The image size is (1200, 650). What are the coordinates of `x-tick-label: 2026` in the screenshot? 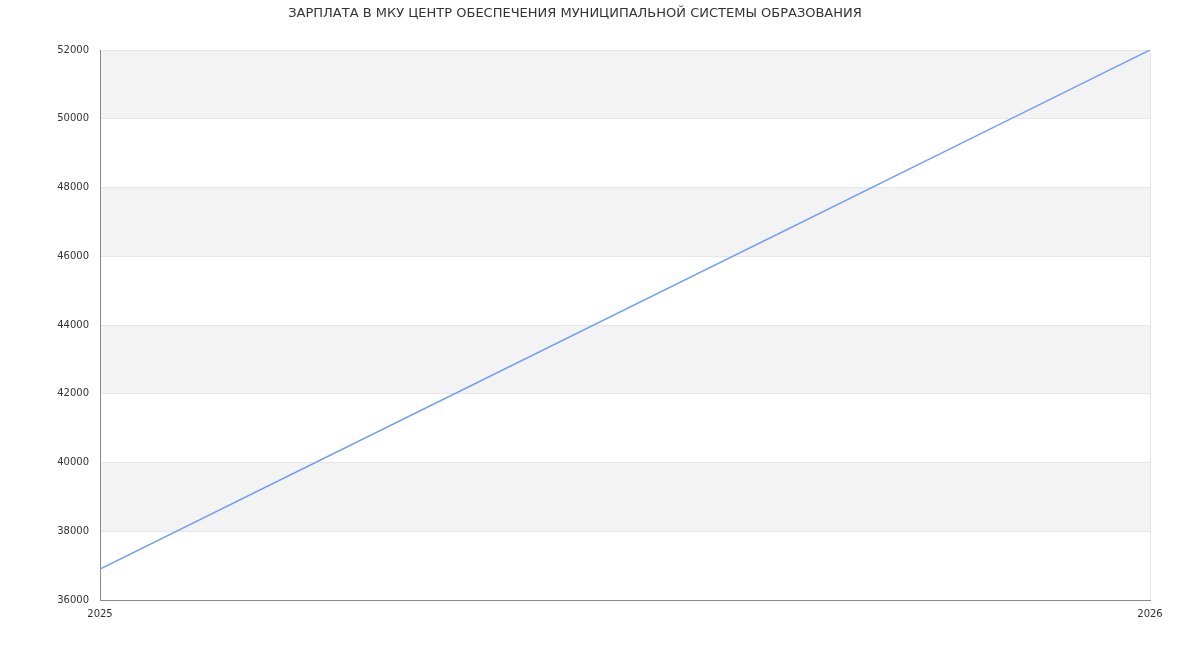 It's located at (1150, 613).